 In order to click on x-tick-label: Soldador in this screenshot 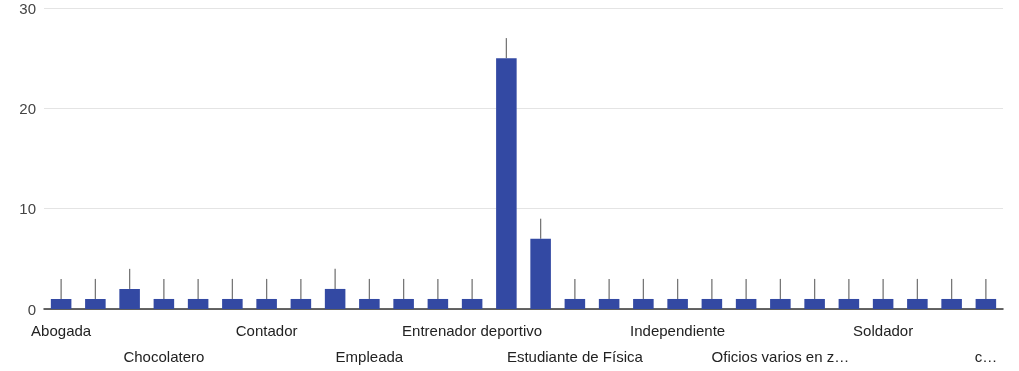, I will do `click(883, 330)`.